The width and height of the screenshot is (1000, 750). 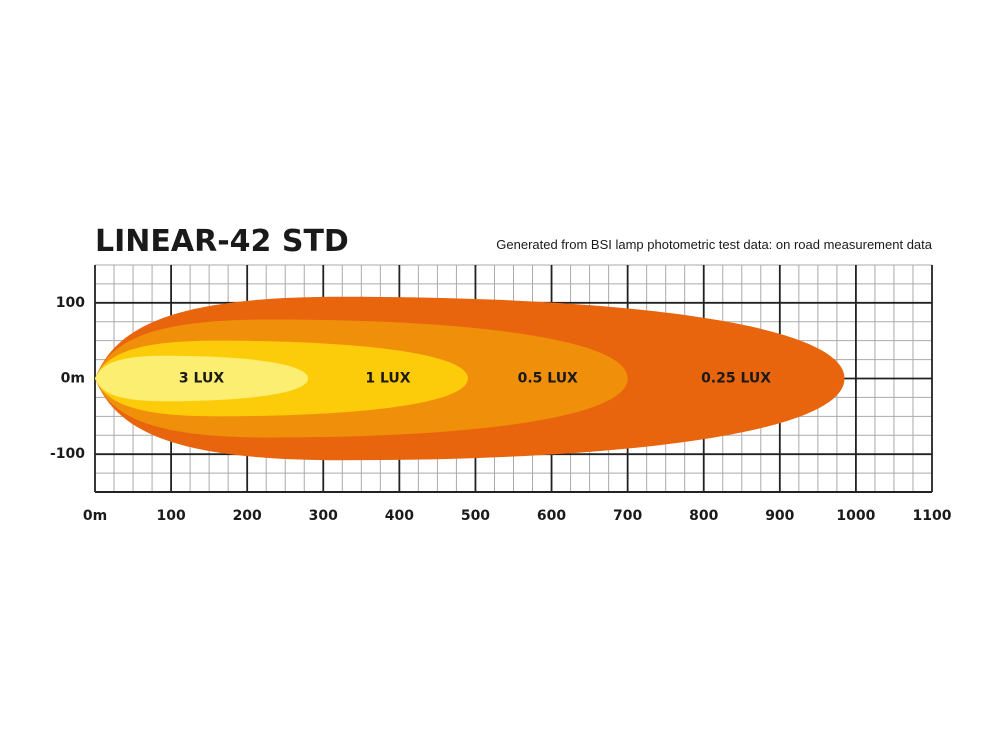 I want to click on x-tick-label: 400, so click(x=399, y=516).